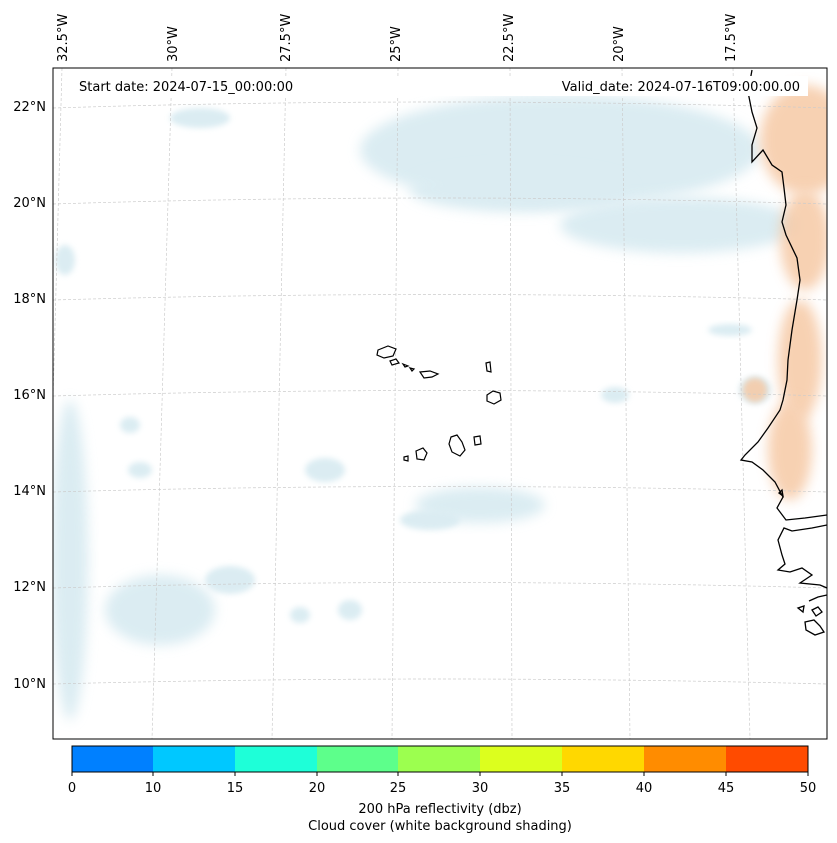 The width and height of the screenshot is (837, 843). I want to click on lon-label: 20°W, so click(619, 44).